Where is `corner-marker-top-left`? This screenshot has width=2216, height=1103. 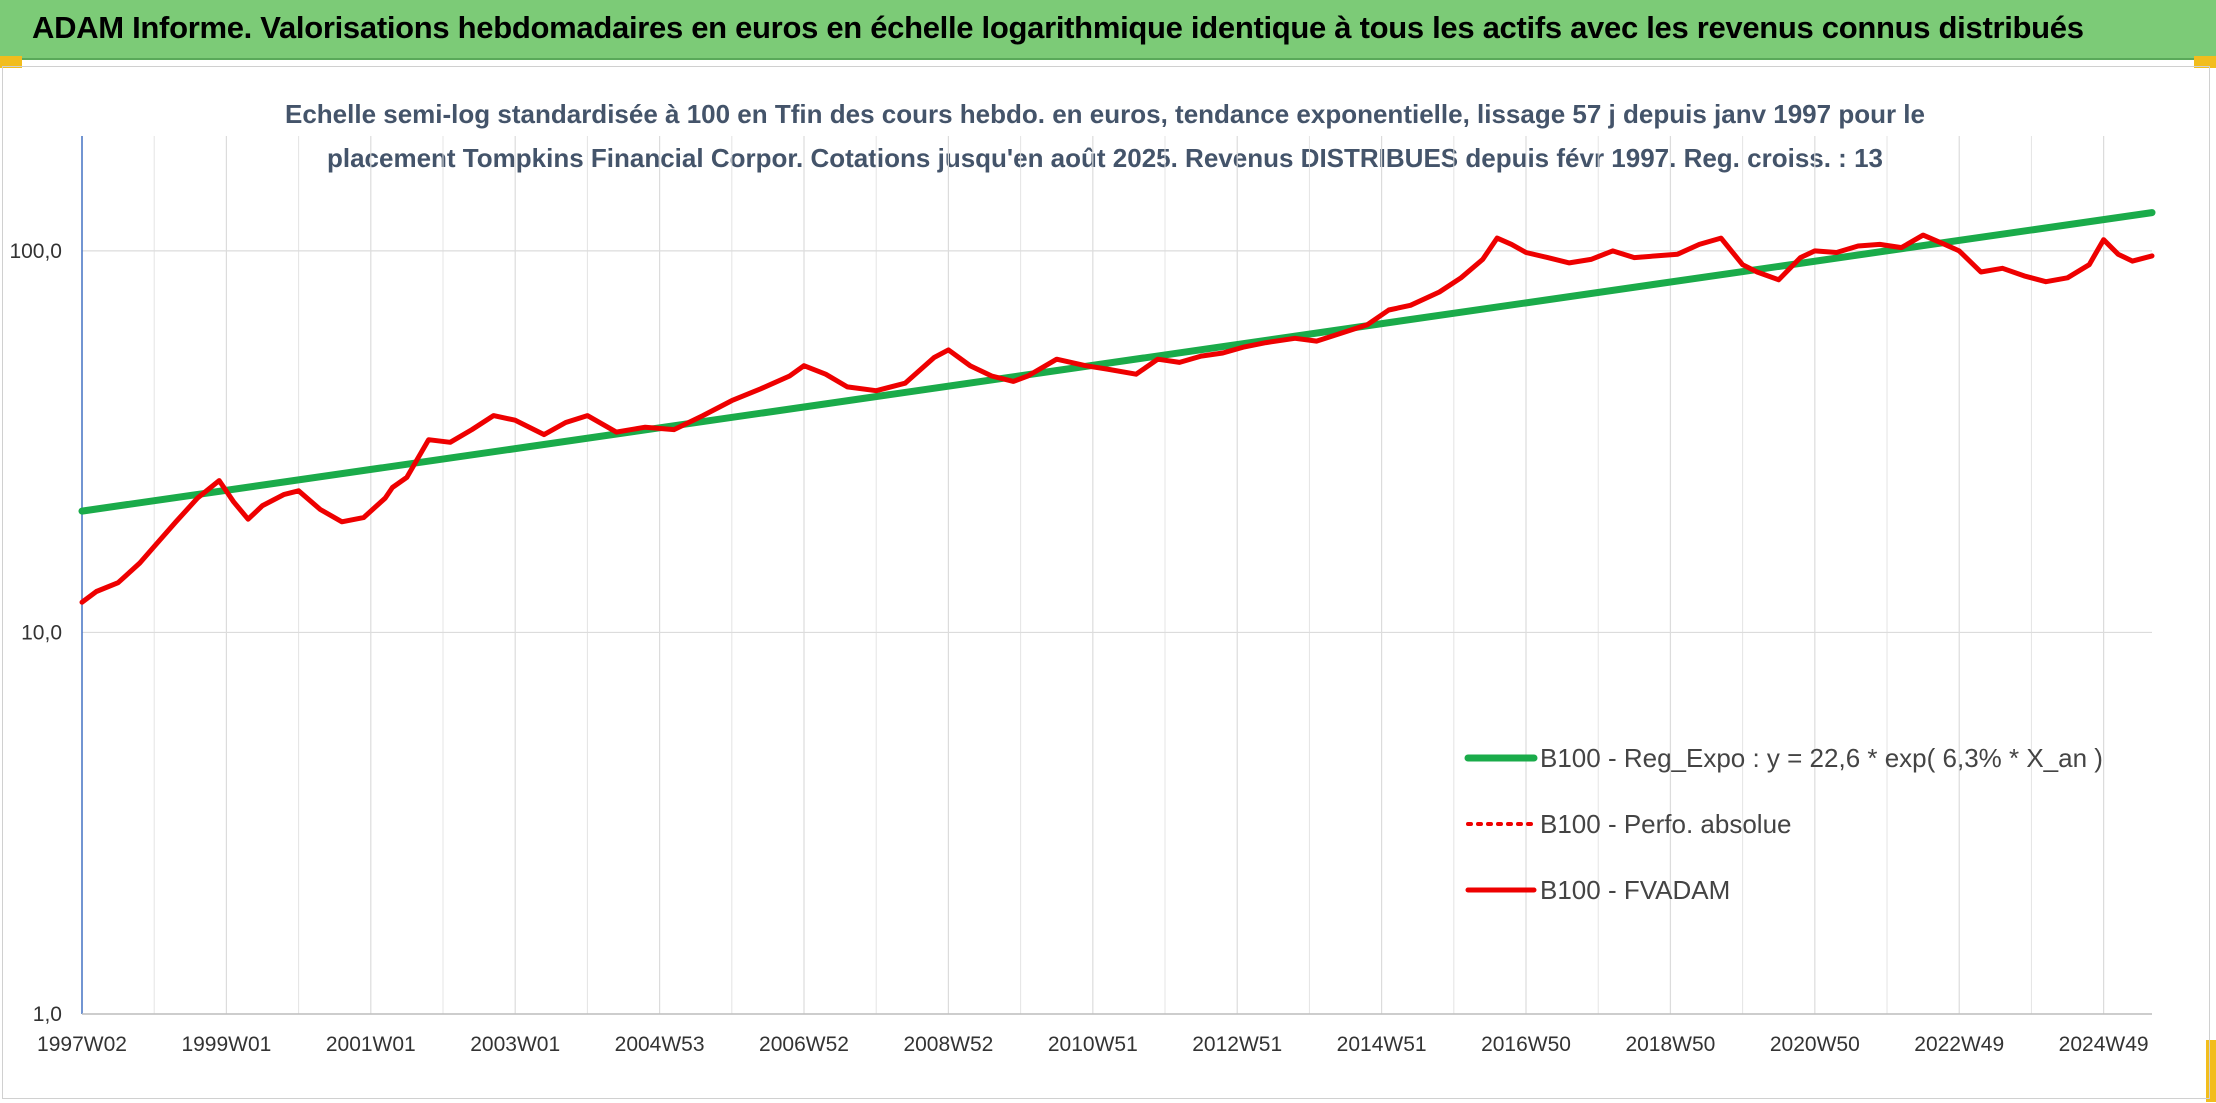
corner-marker-top-left is located at coordinates (11, 62).